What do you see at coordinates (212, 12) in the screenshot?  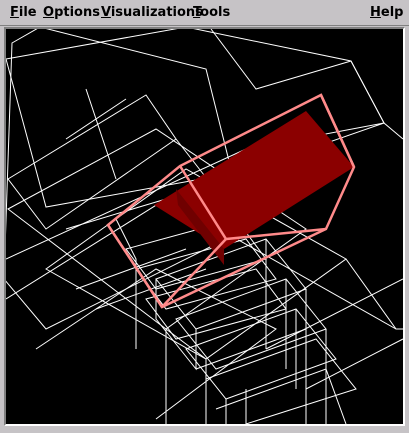 I see `menu-tools: Tools` at bounding box center [212, 12].